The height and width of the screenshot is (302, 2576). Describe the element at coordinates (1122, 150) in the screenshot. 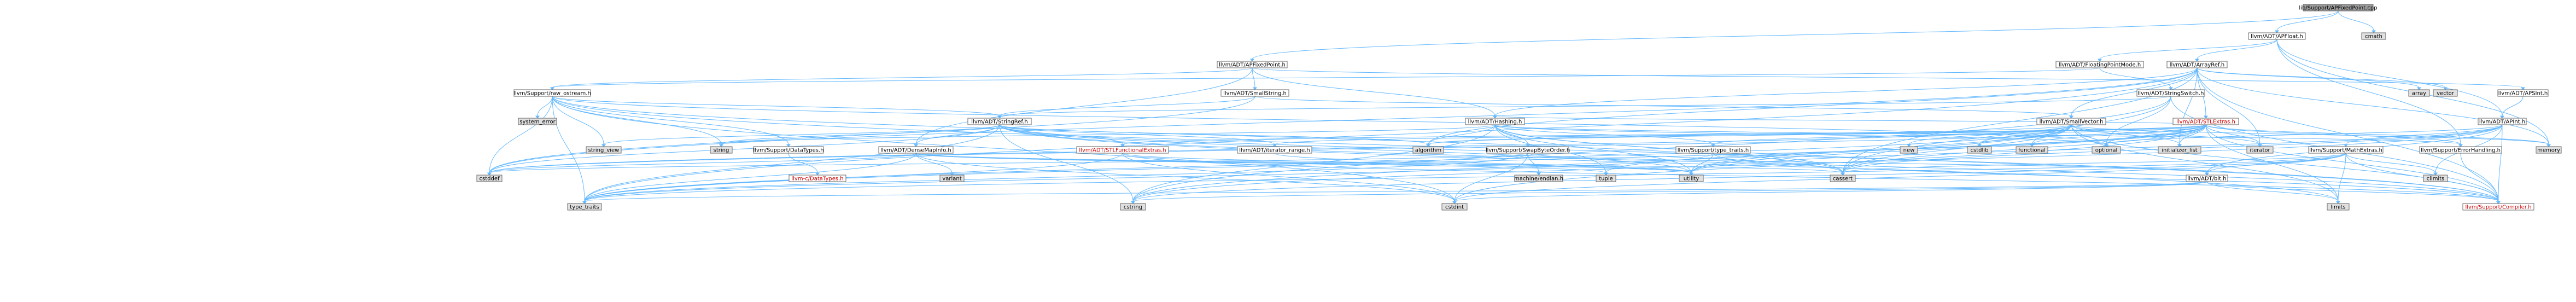

I see `node-stlfunc: llvm/ADT/STLFunctionalExtras.h` at that location.